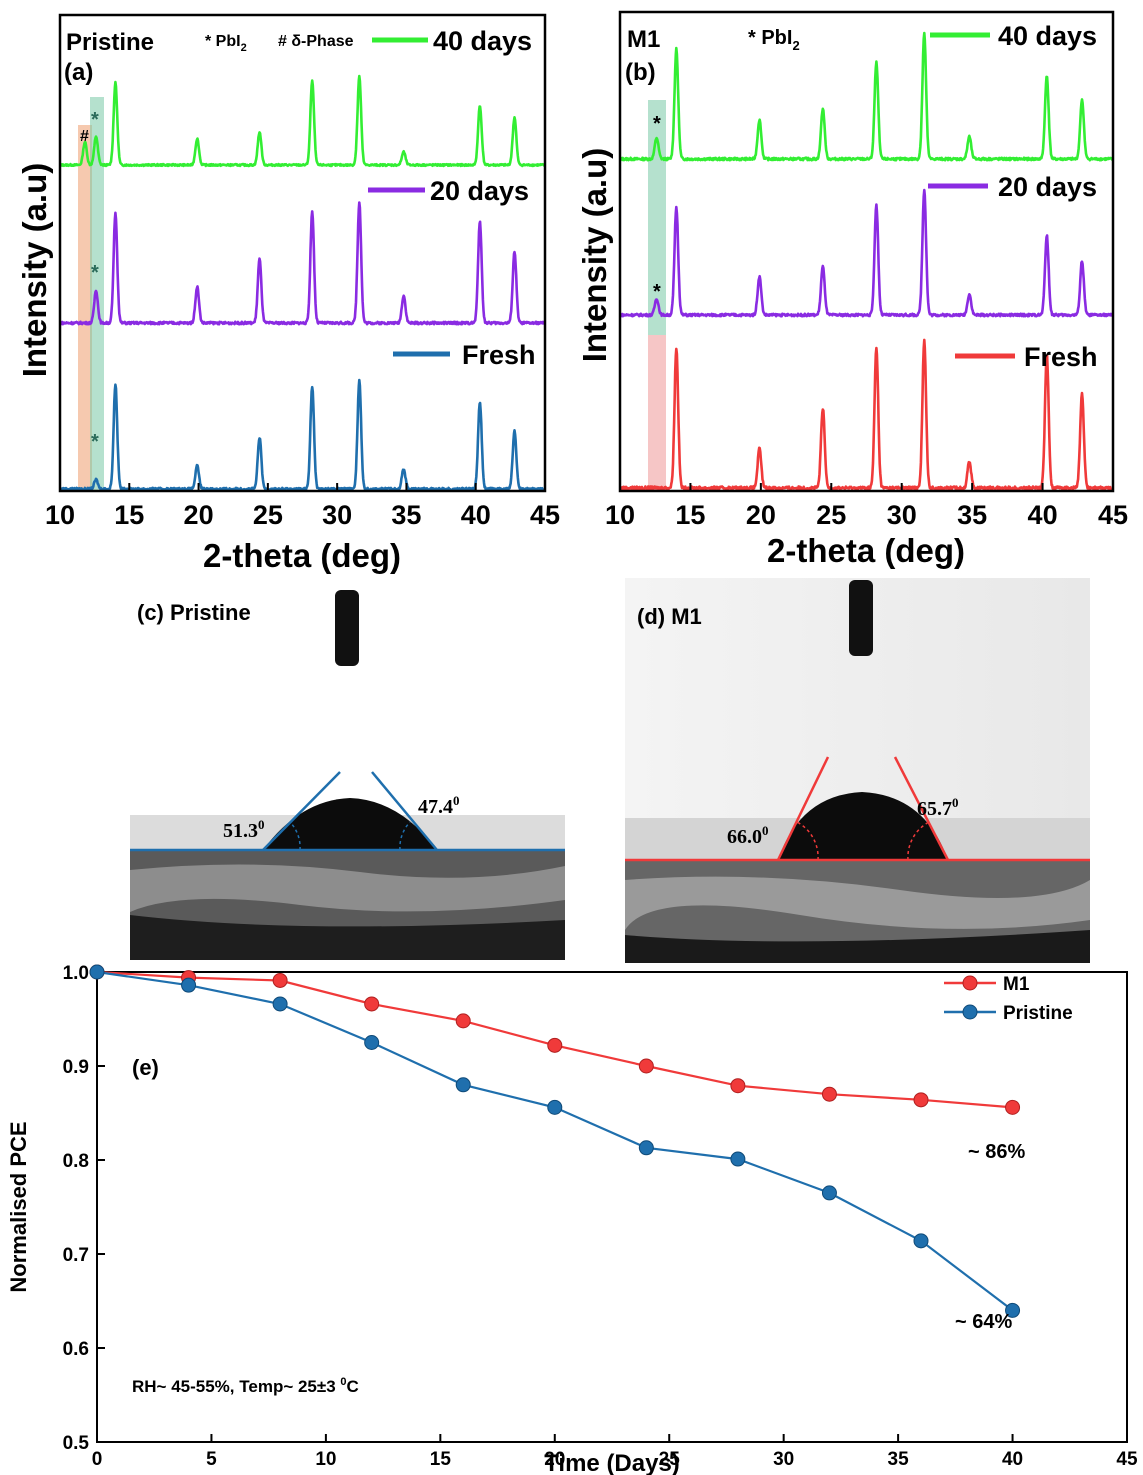 The width and height of the screenshot is (1143, 1475). I want to click on x-axis-label-e: Time (Days), so click(612, 1462).